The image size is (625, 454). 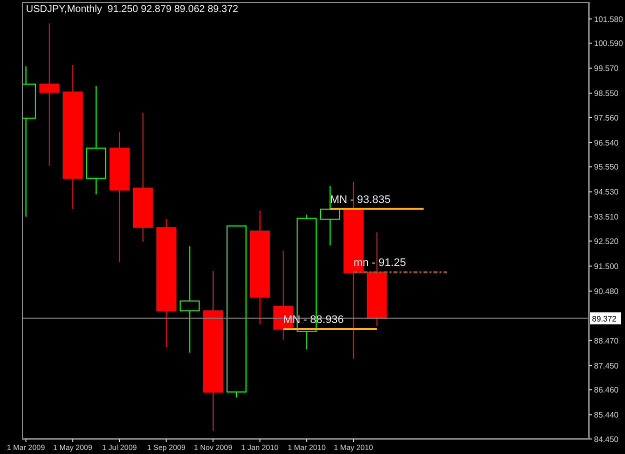 What do you see at coordinates (132, 9) in the screenshot?
I see `chart-title: USDJPY,Monthly 91.250 92.879 89.062 89.372` at bounding box center [132, 9].